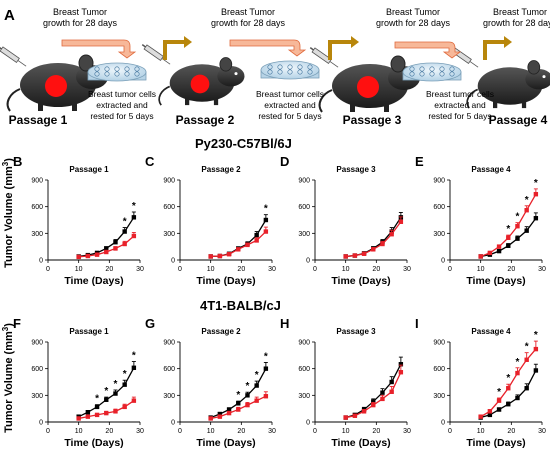 This screenshot has height=451, width=550. Describe the element at coordinates (205, 120) in the screenshot. I see `passage-label-2: Passage 2` at that location.